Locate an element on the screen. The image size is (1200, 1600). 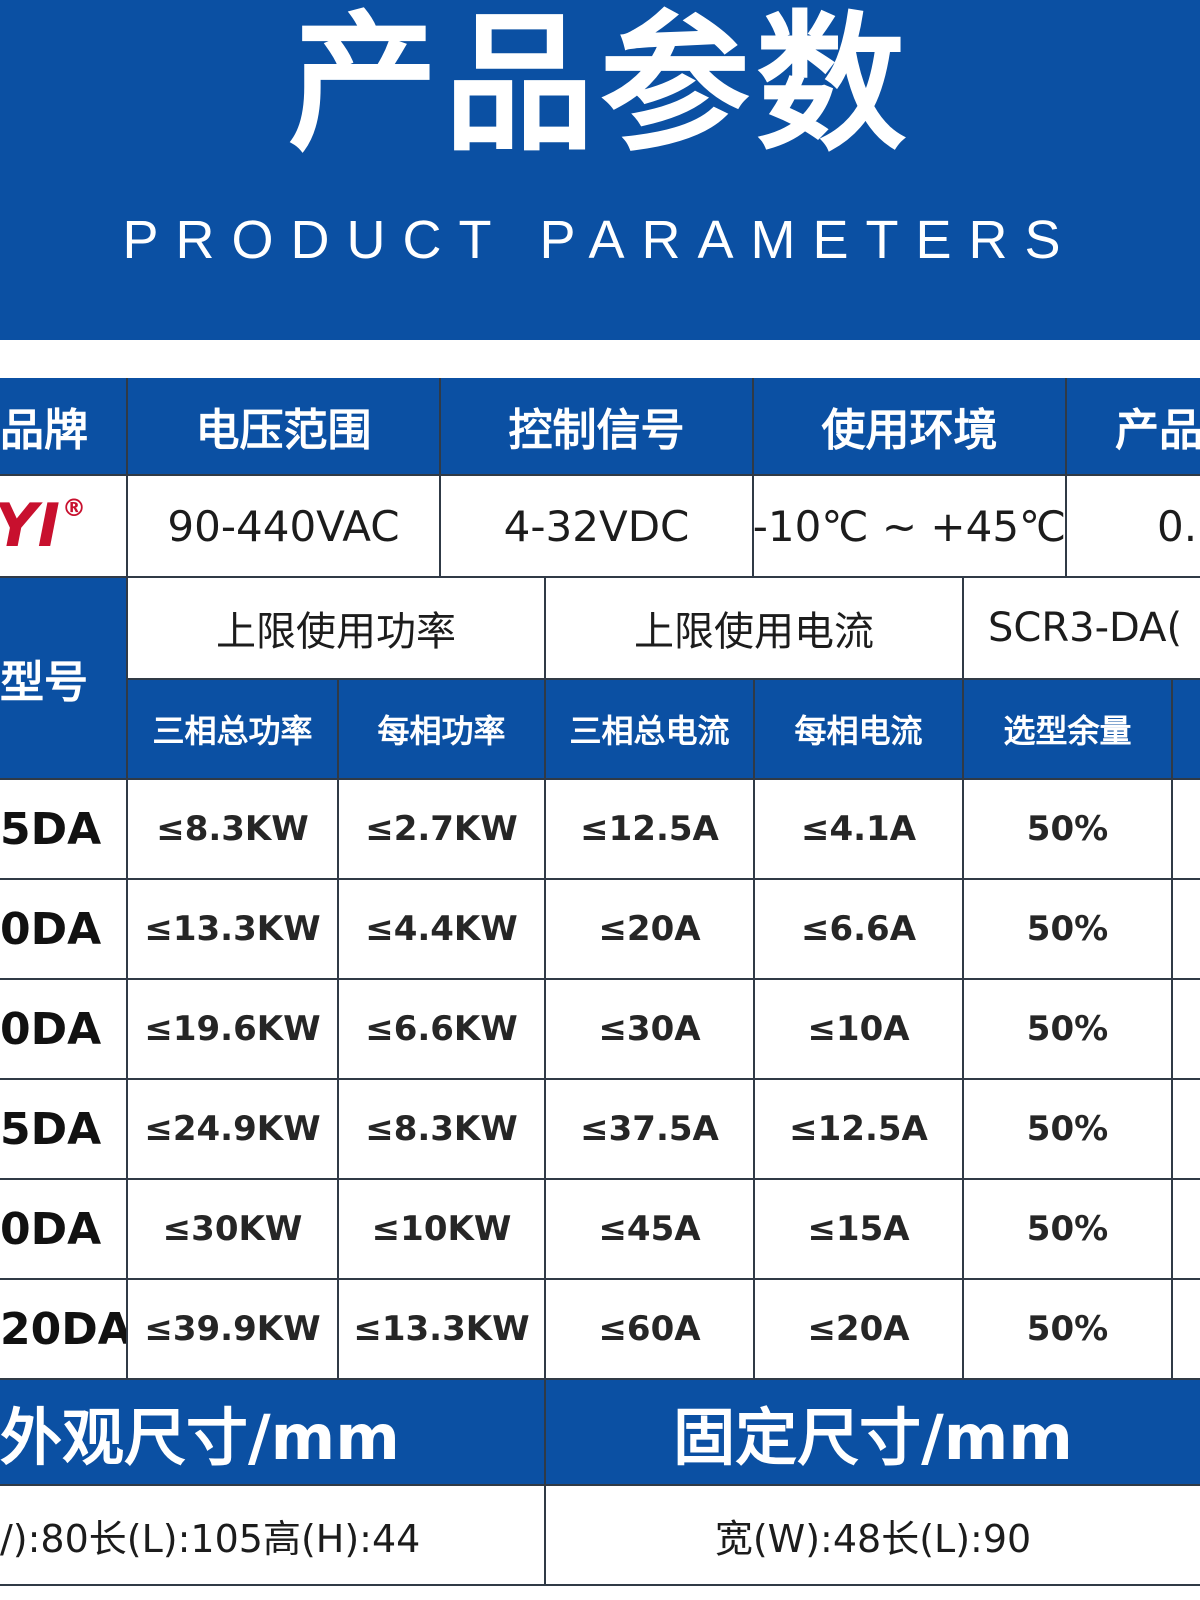
page-title: 产品参数 is located at coordinates (599, 86).